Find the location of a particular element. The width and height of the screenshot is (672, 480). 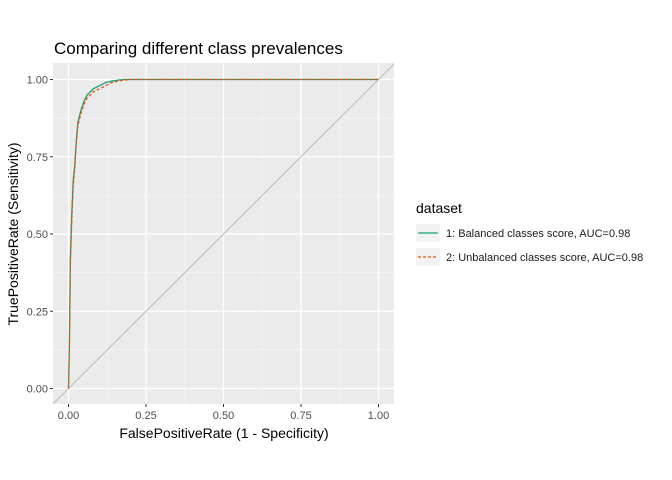

x-tick-label: 0.25 is located at coordinates (145, 416).